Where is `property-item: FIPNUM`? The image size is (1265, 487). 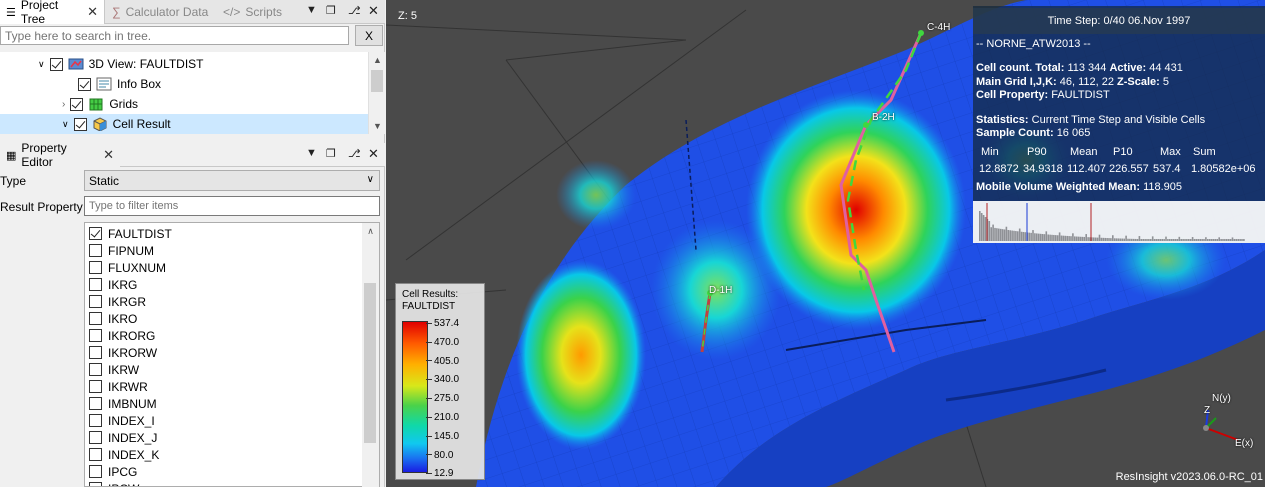 property-item: FIPNUM is located at coordinates (121, 250).